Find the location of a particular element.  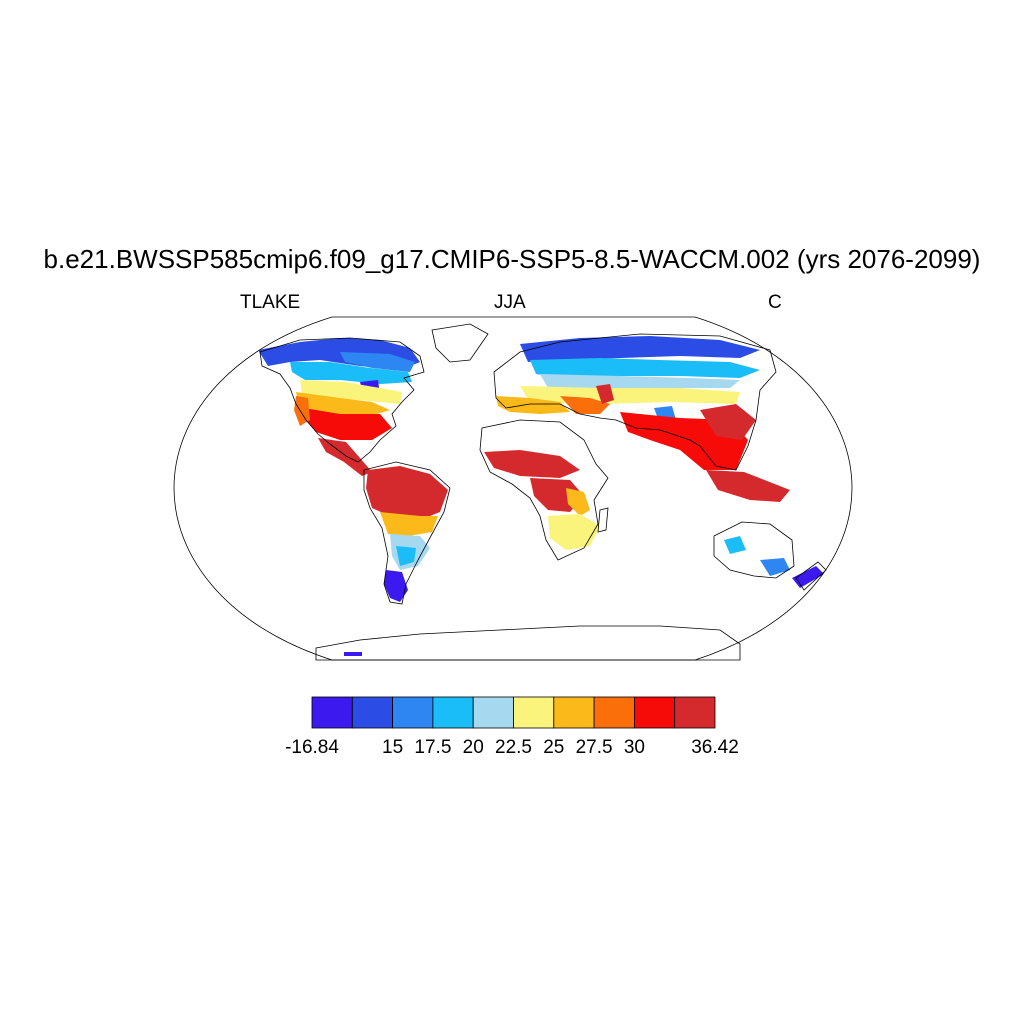

coast-north-america is located at coordinates (342, 400).